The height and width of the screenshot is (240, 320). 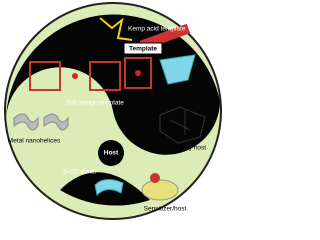 What do you see at coordinates (177, 69) in the screenshot?
I see `gamma-cd-shape` at bounding box center [177, 69].